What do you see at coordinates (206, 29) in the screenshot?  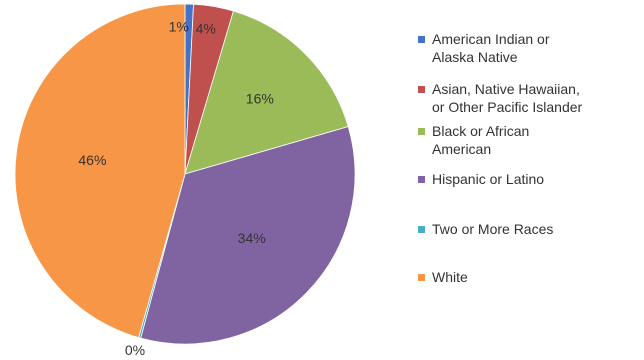 I see `slice-data-label: 4%` at bounding box center [206, 29].